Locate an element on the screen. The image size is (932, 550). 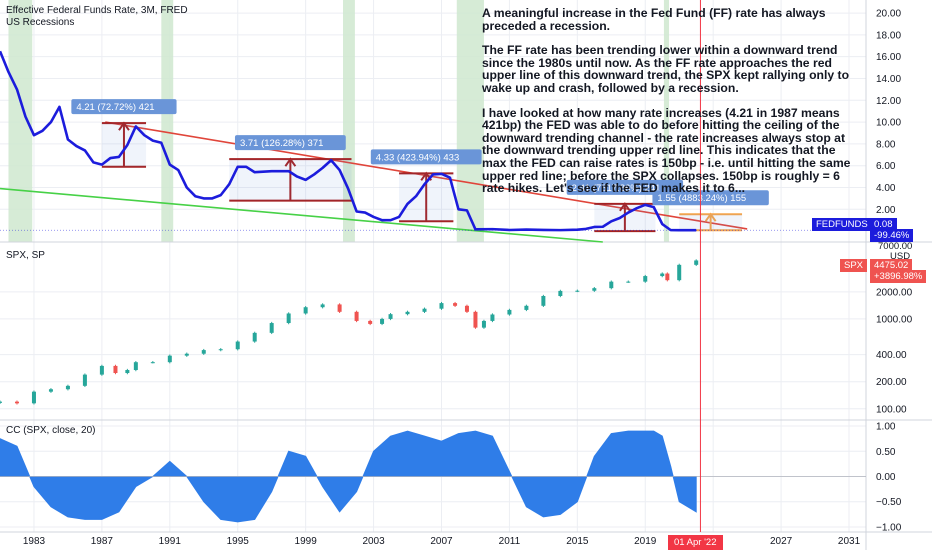
hike-label-1: 3.71 (126.28%) 371 is located at coordinates (281, 143).